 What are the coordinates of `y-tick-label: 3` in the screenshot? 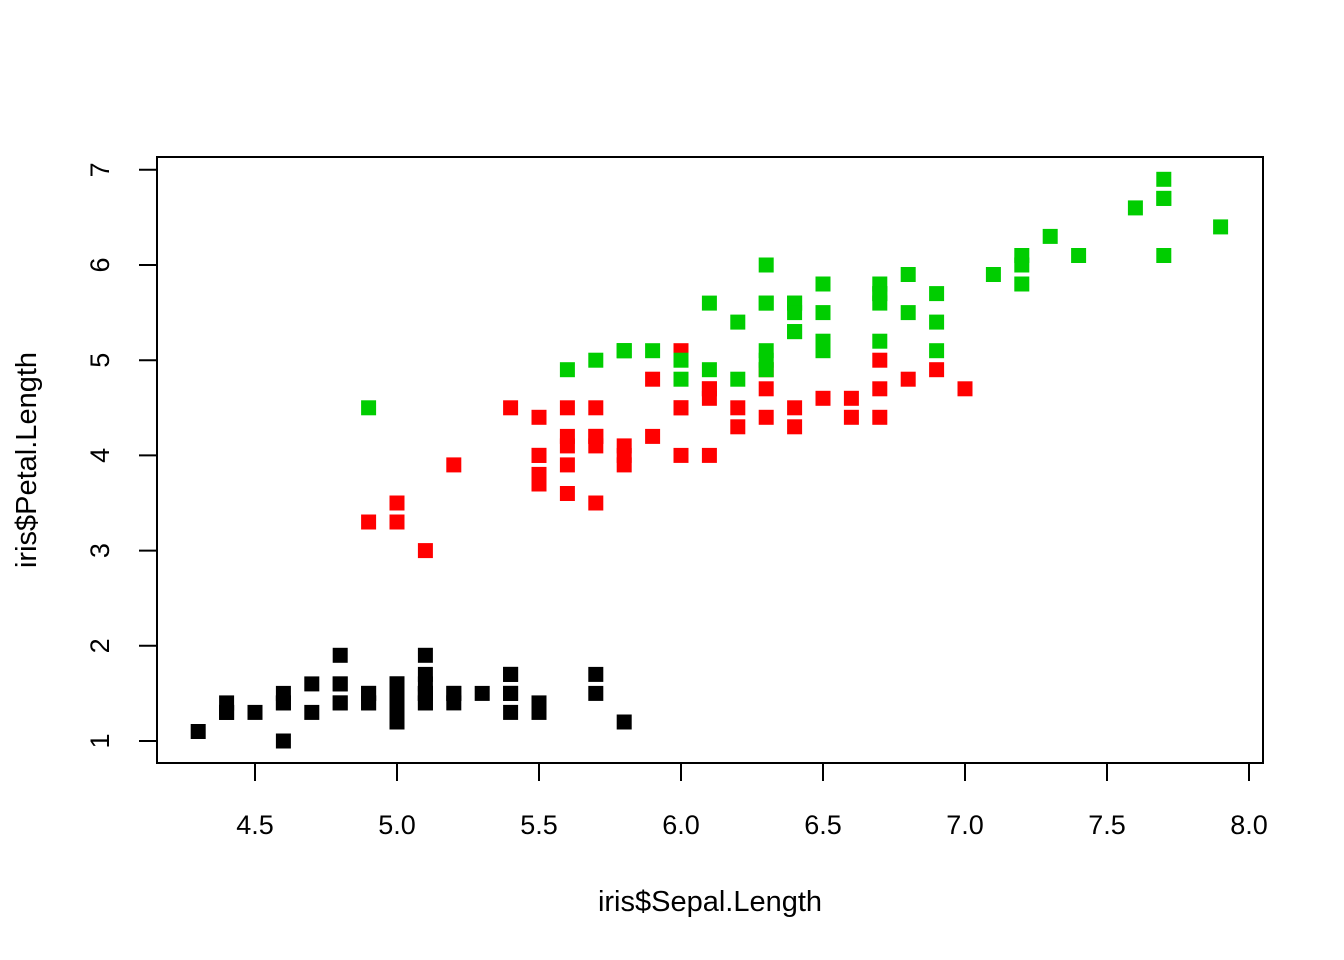 It's located at (100, 550).